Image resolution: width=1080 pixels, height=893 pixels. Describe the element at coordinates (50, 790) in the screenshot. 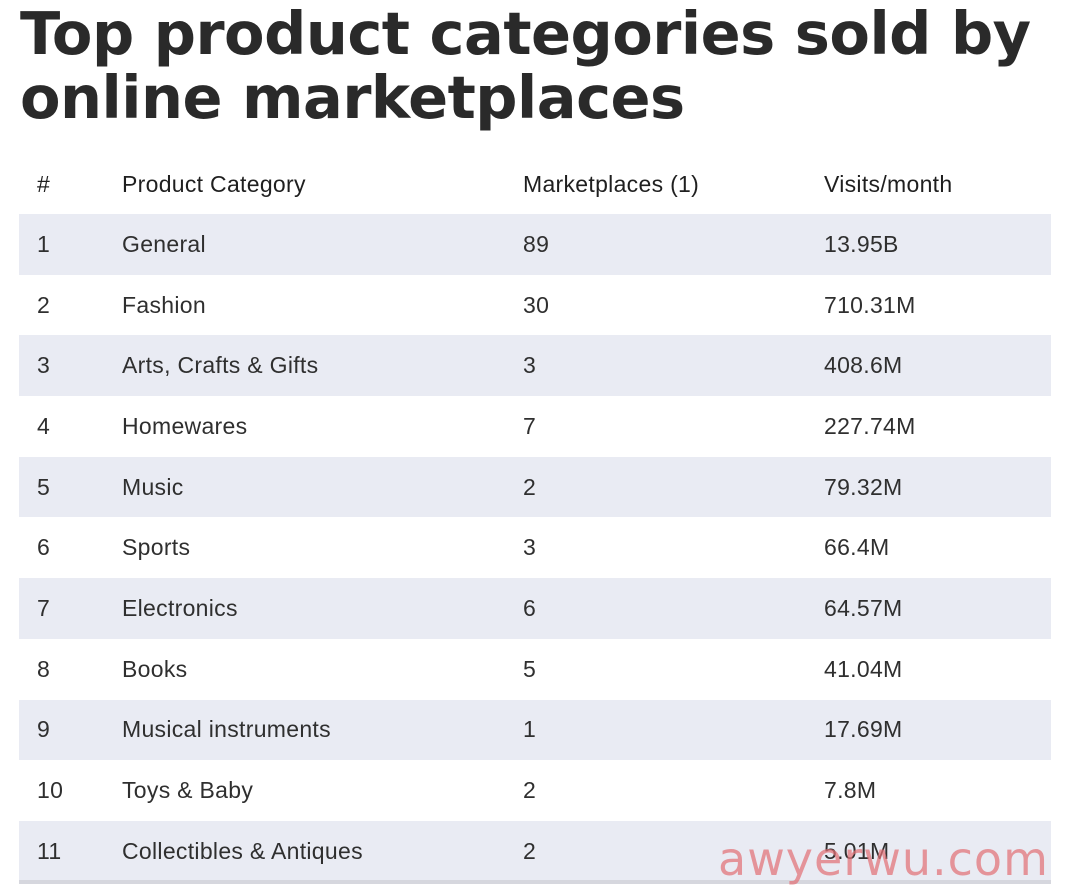

I see `cell-rank: 10` at that location.